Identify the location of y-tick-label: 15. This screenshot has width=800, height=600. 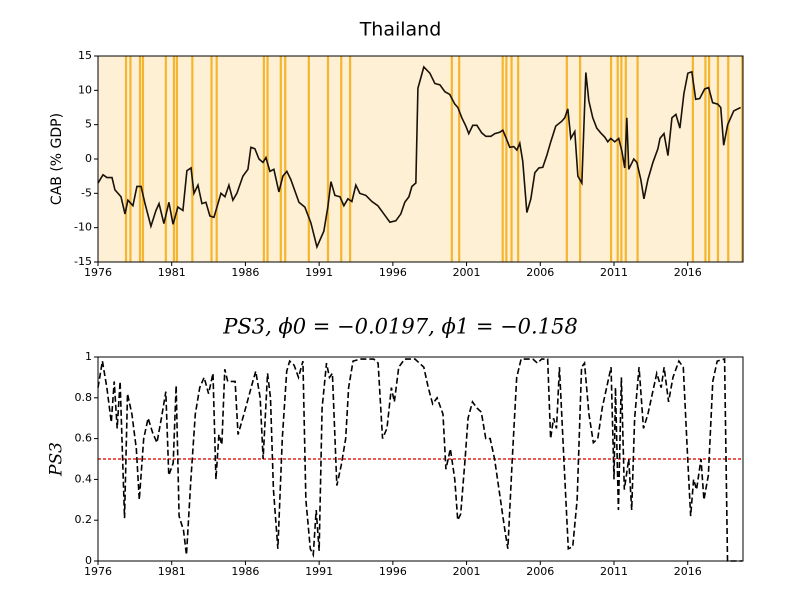
(85, 55).